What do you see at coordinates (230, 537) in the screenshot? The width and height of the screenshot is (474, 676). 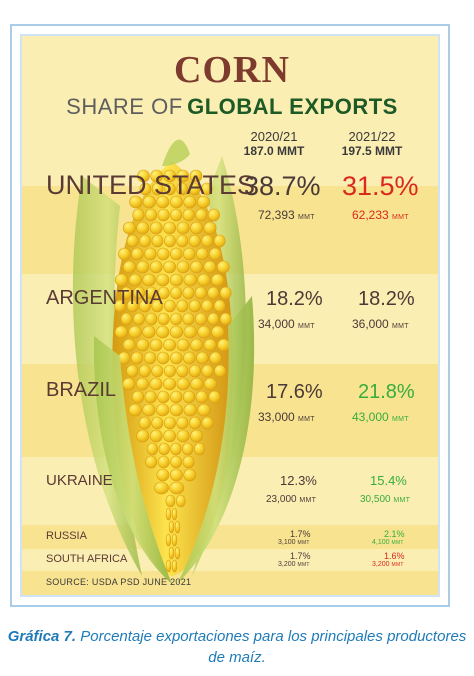 I see `band-russia` at bounding box center [230, 537].